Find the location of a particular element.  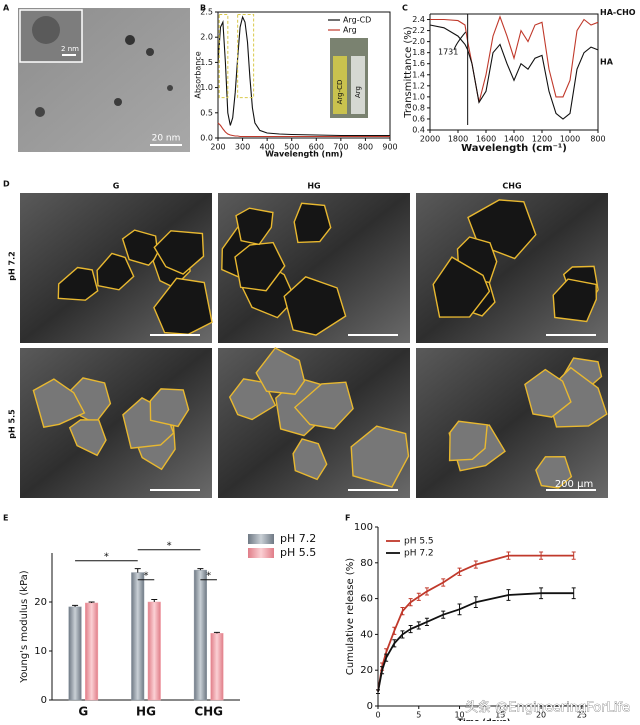

x-tick-label: 15 is located at coordinates (500, 715).